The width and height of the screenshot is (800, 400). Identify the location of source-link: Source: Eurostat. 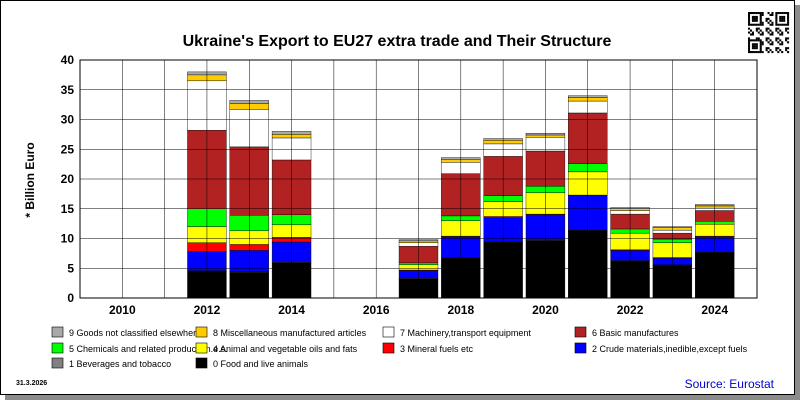
(729, 384).